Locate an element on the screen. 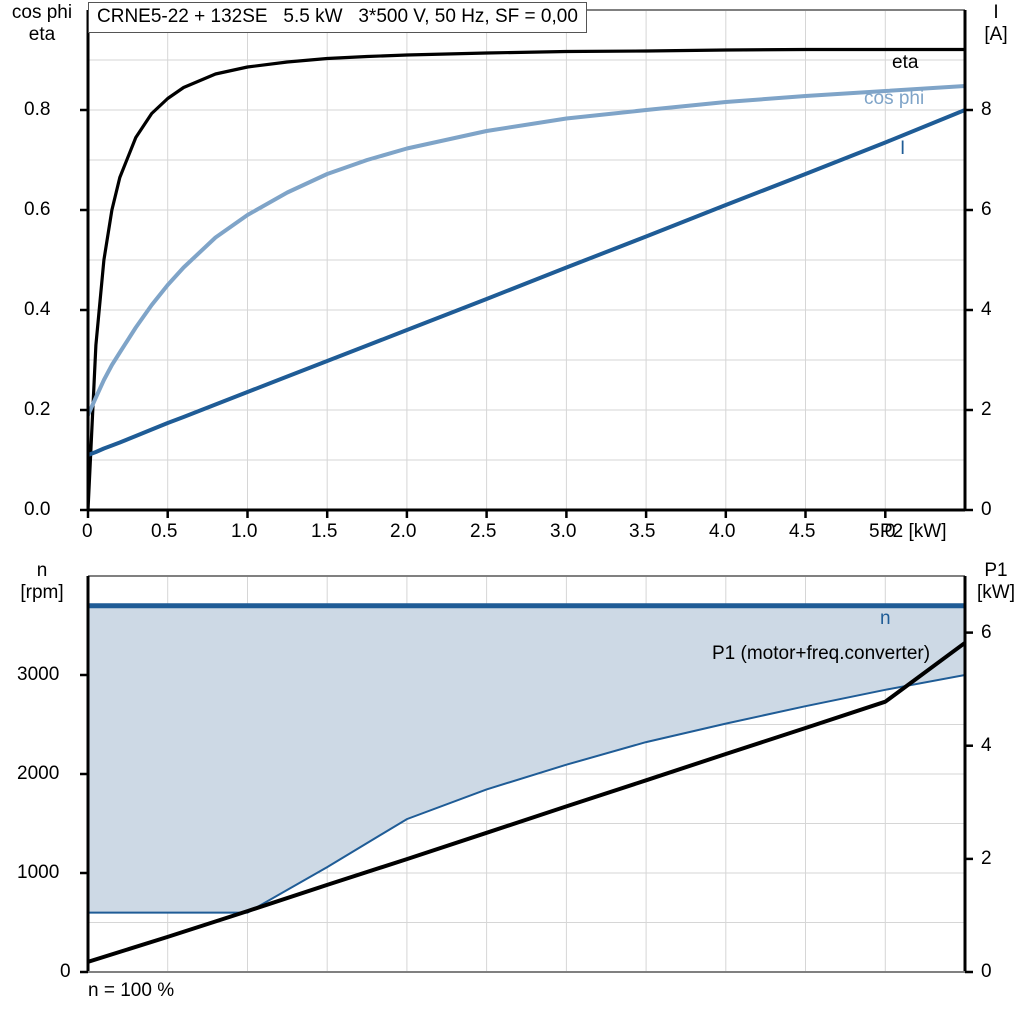 The height and width of the screenshot is (1024, 1024). top-x-ticks is located at coordinates (486, 514).